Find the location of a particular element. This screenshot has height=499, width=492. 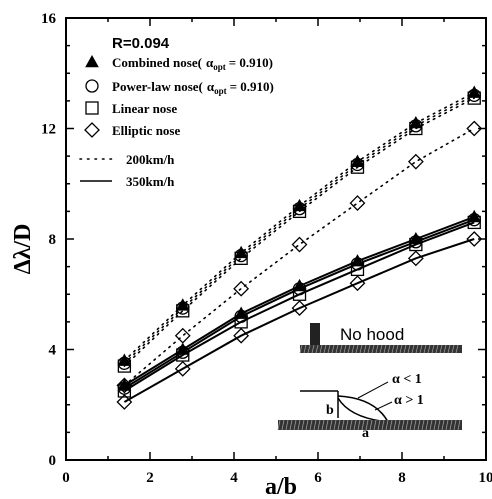

a-label: a is located at coordinates (365, 433).